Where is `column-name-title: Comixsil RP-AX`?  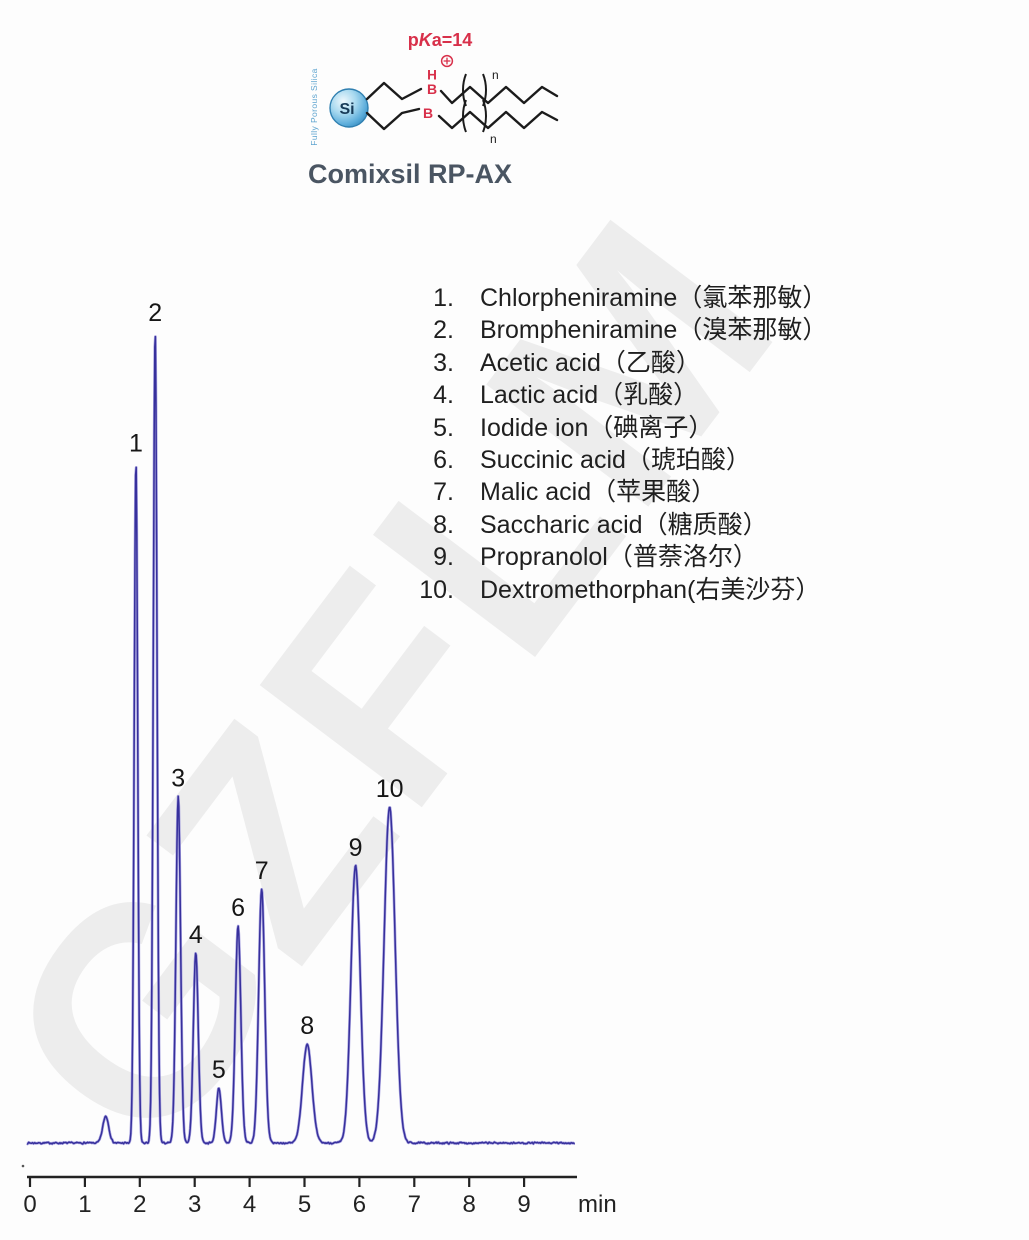 column-name-title: Comixsil RP-AX is located at coordinates (410, 174).